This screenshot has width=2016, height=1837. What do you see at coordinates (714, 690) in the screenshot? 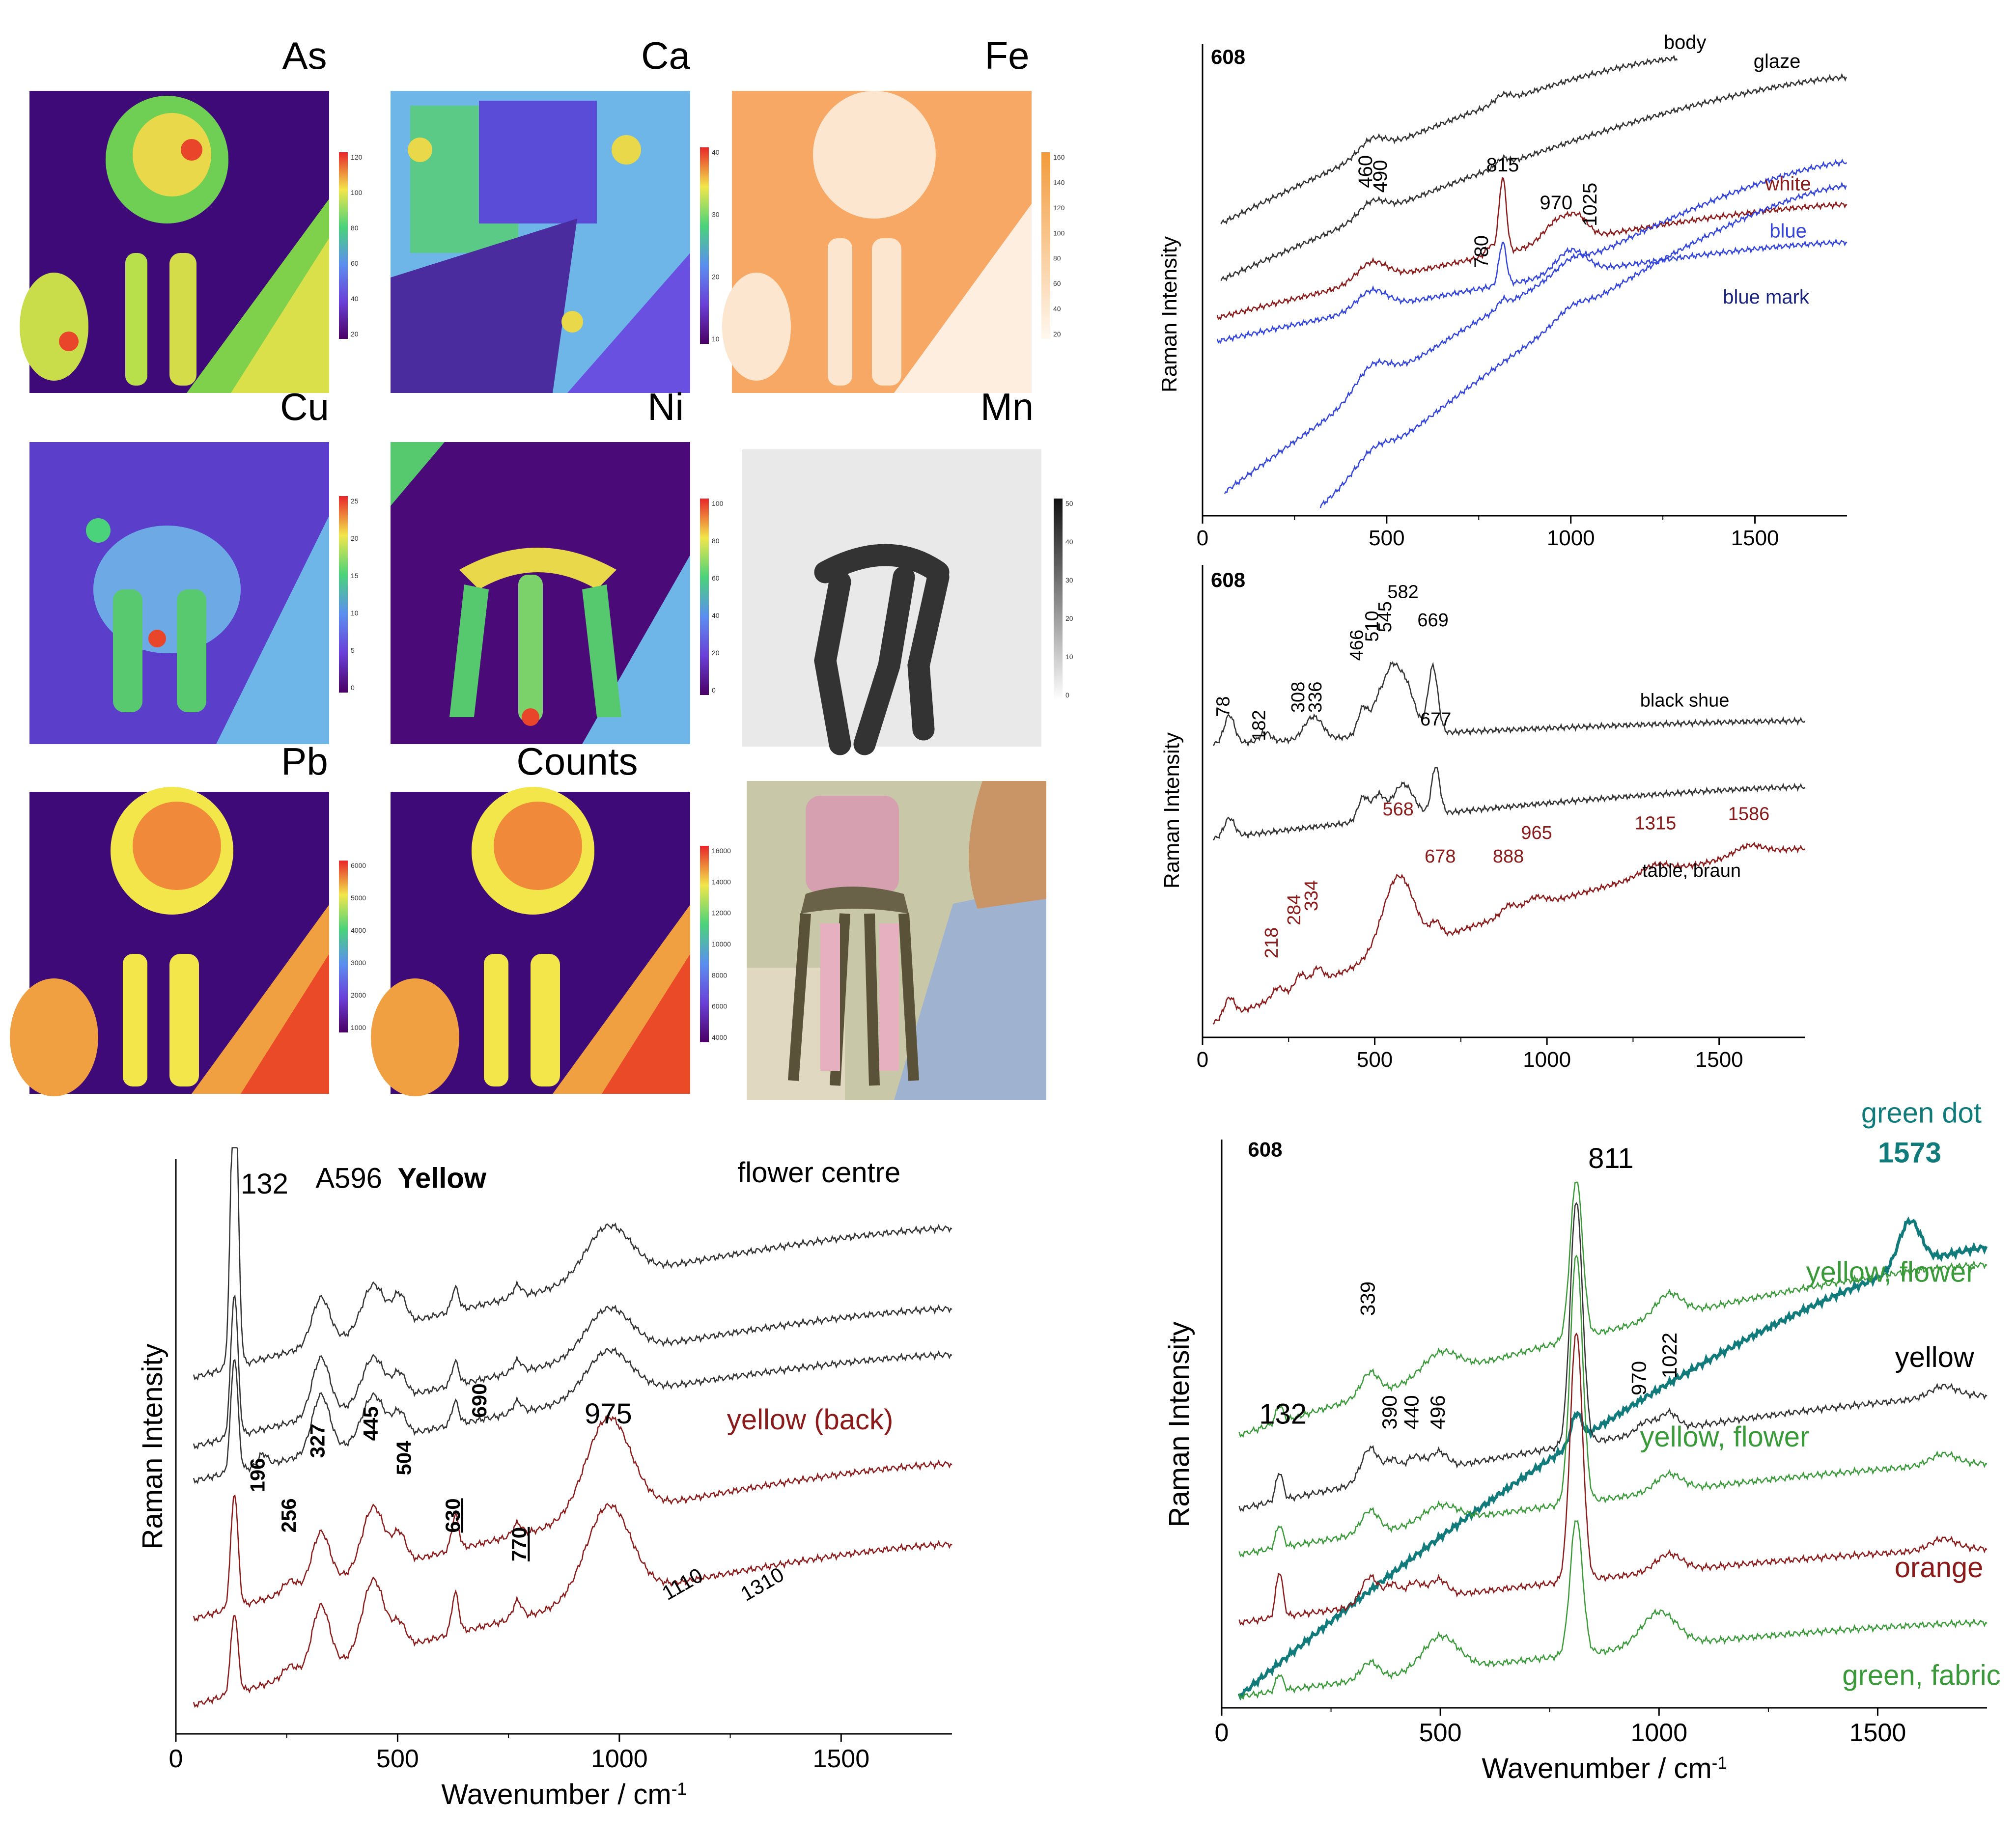
I see `scale-label: 0` at bounding box center [714, 690].